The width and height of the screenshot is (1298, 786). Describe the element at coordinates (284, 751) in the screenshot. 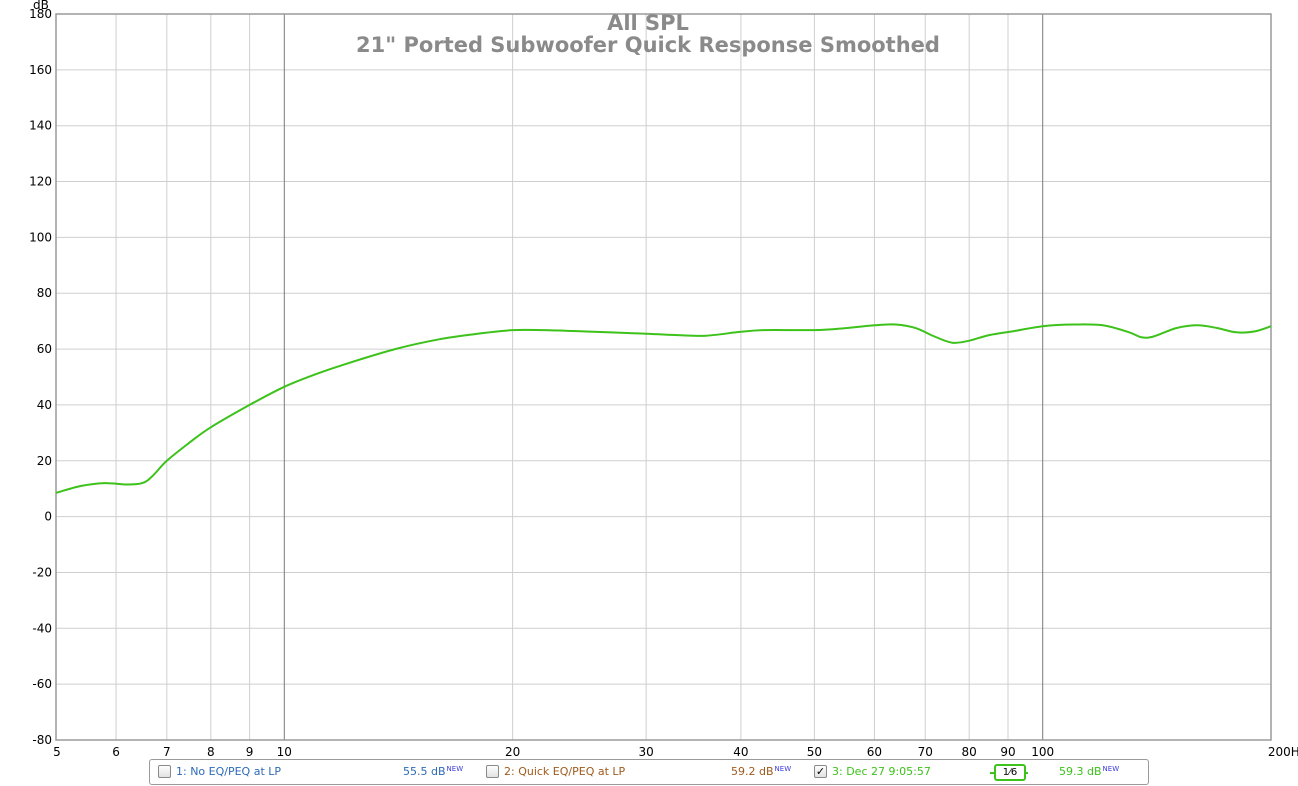

I see `x-tick-label: 10` at that location.